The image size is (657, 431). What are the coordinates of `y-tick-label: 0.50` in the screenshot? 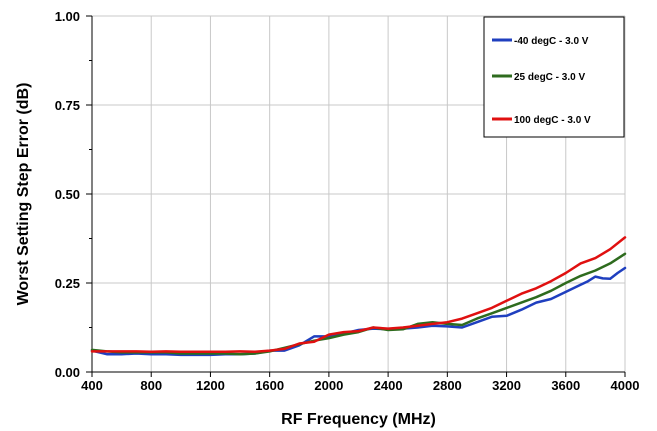 It's located at (67, 194).